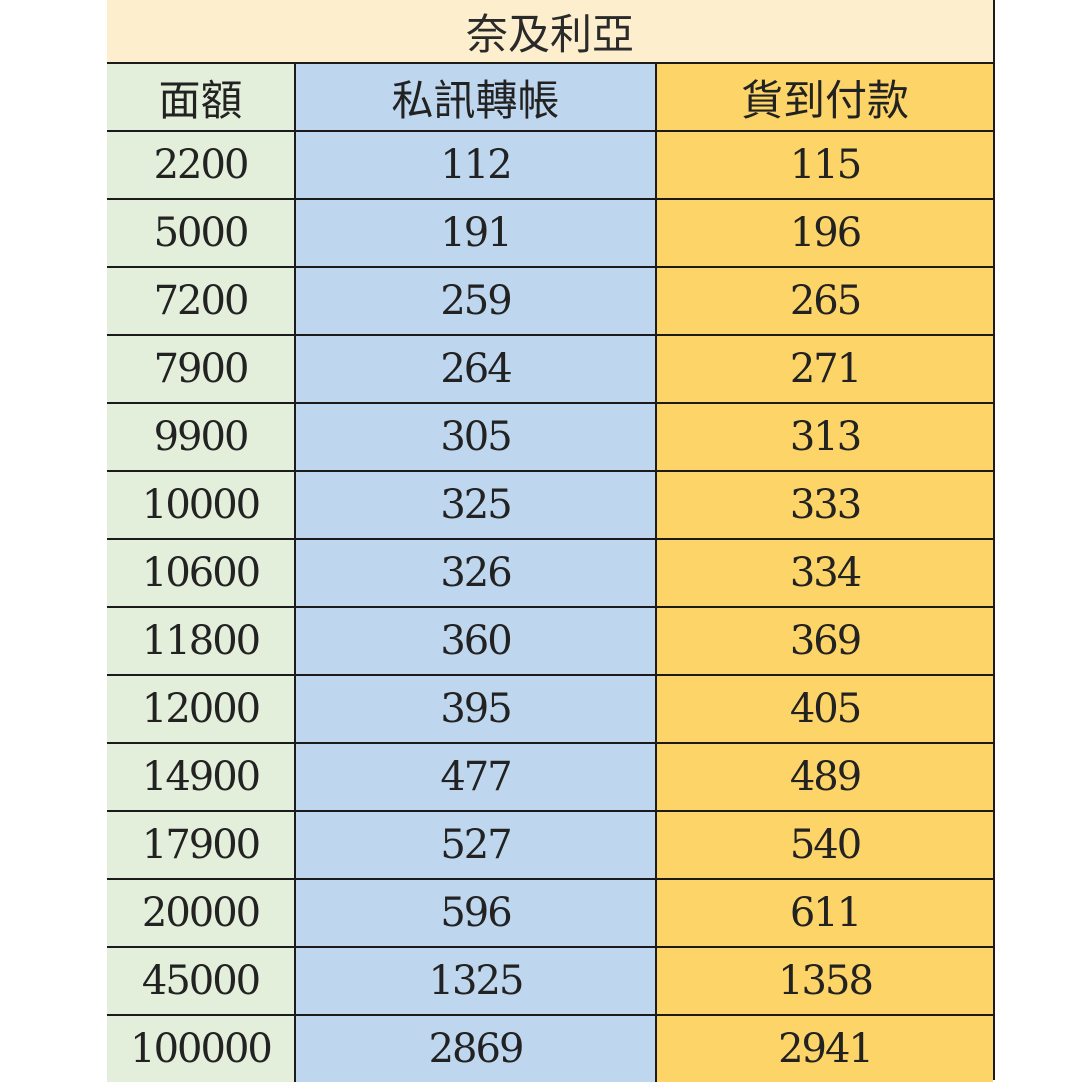 Image resolution: width=1080 pixels, height=1082 pixels. What do you see at coordinates (476, 437) in the screenshot?
I see `cell-dm-transfer: 305` at bounding box center [476, 437].